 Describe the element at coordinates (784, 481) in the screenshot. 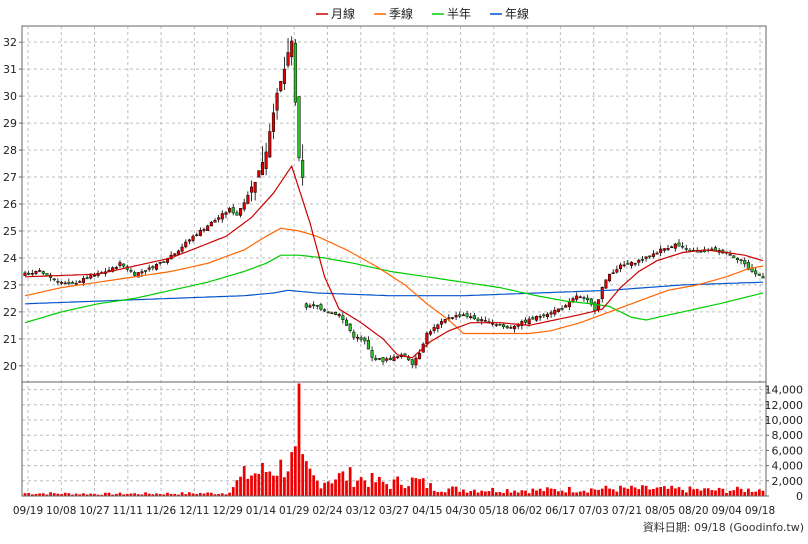

I see `volume-tick: 2,000` at that location.